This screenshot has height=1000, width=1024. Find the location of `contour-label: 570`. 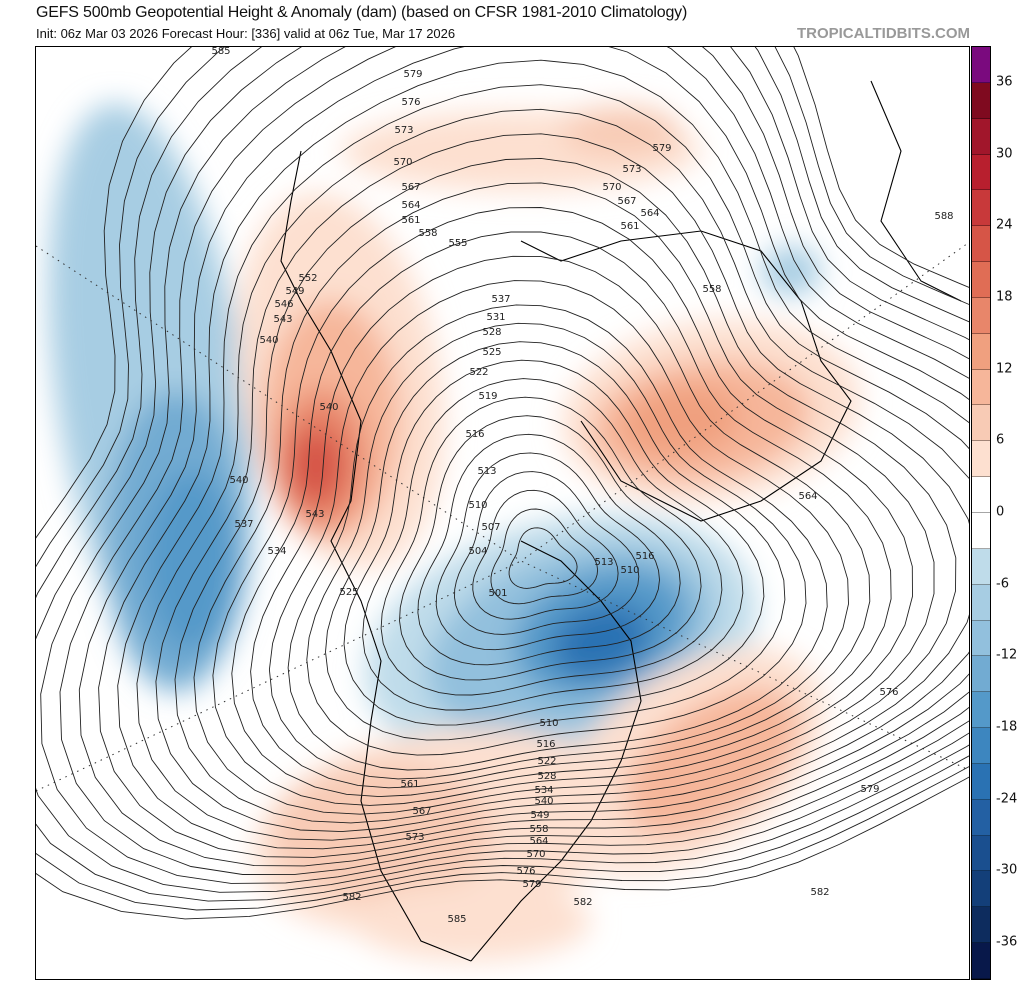

contour-label: 570 is located at coordinates (402, 162).